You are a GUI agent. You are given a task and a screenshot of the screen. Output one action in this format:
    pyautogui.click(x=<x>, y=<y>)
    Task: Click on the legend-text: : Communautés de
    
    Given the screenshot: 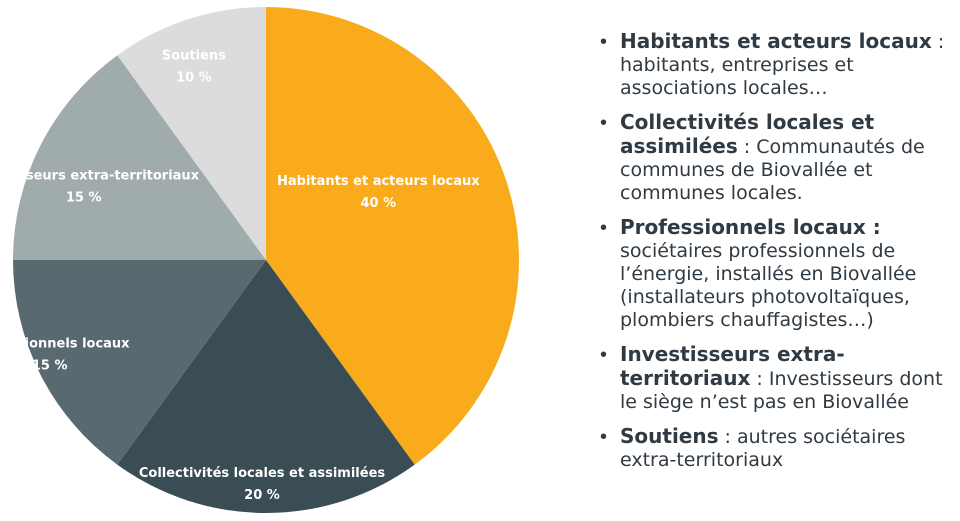 What is the action you would take?
    pyautogui.click(x=831, y=147)
    